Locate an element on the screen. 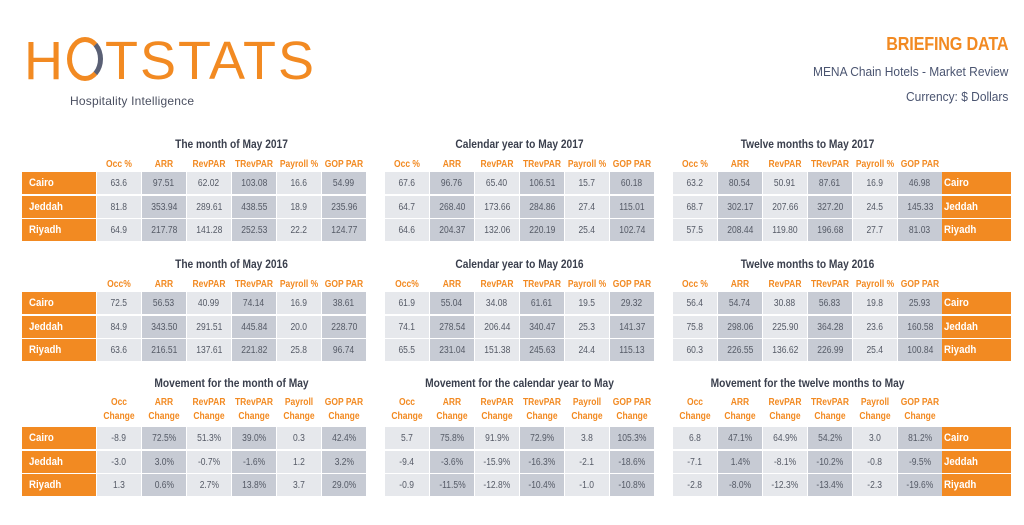 This screenshot has height=525, width=1024. table-cell: 60.3 is located at coordinates (695, 350).